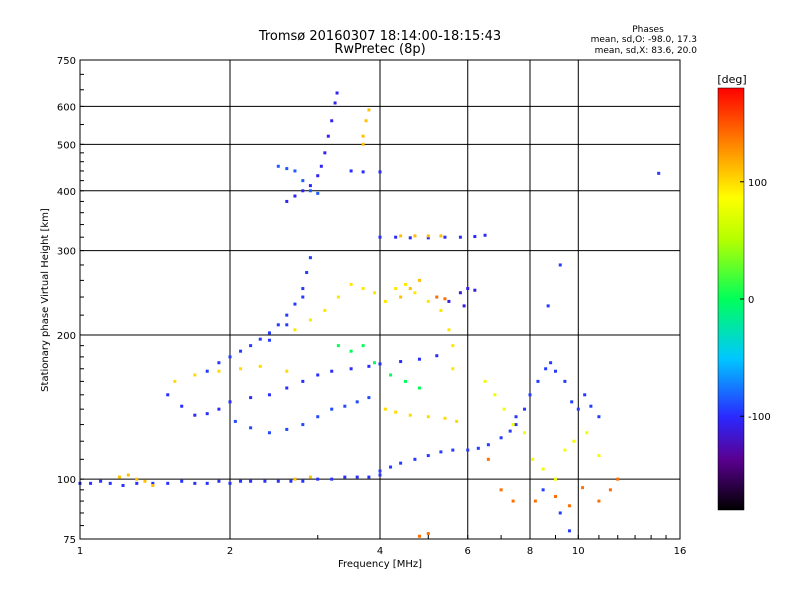 This screenshot has height=600, width=800. Describe the element at coordinates (66, 61) in the screenshot. I see `y-tick-label: 750` at that location.